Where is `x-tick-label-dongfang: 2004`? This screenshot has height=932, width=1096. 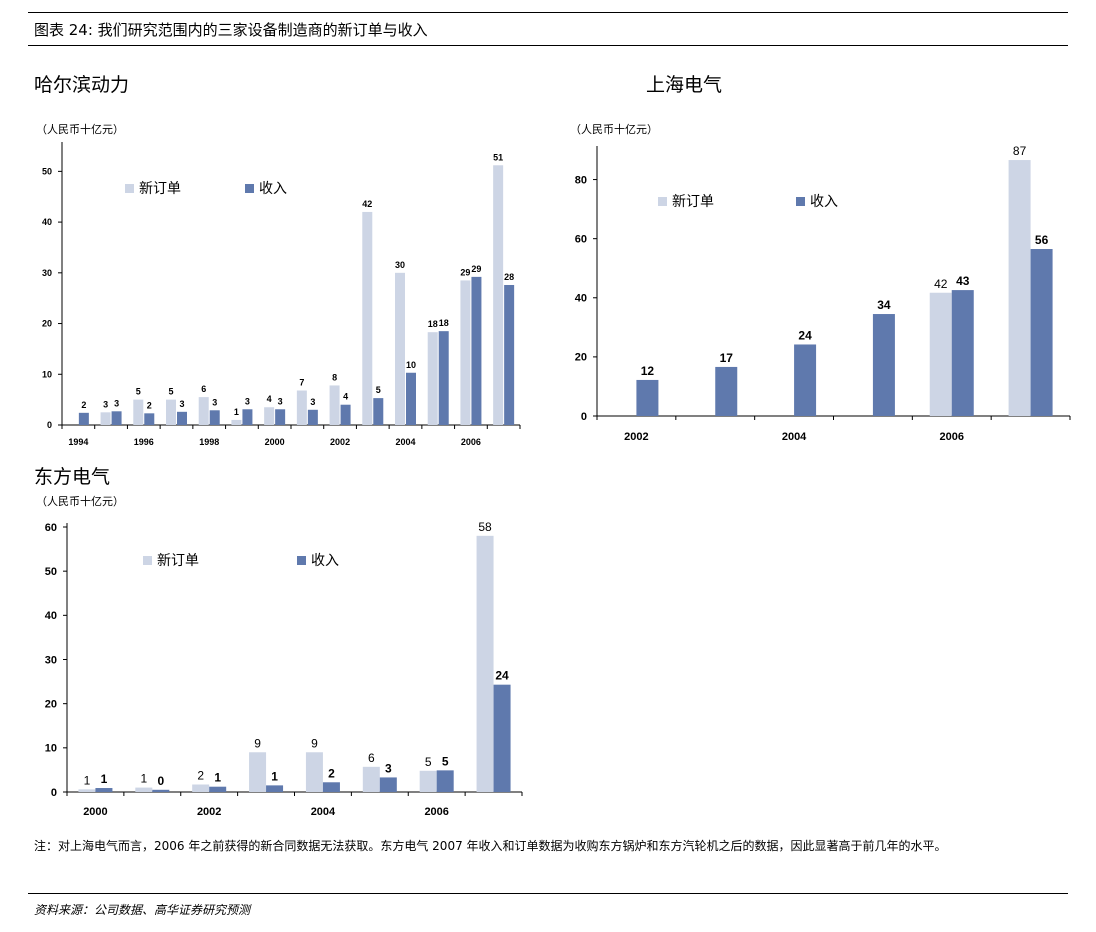
x-tick-label-dongfang: 2004 is located at coordinates (323, 812).